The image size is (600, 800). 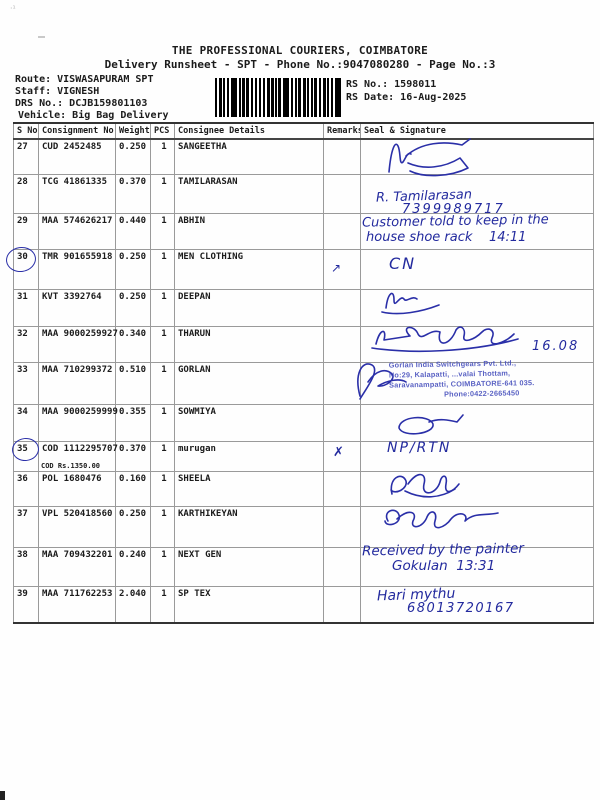 What do you see at coordinates (443, 550) in the screenshot?
I see `handwriting-row38-note1: Received by the painter` at bounding box center [443, 550].